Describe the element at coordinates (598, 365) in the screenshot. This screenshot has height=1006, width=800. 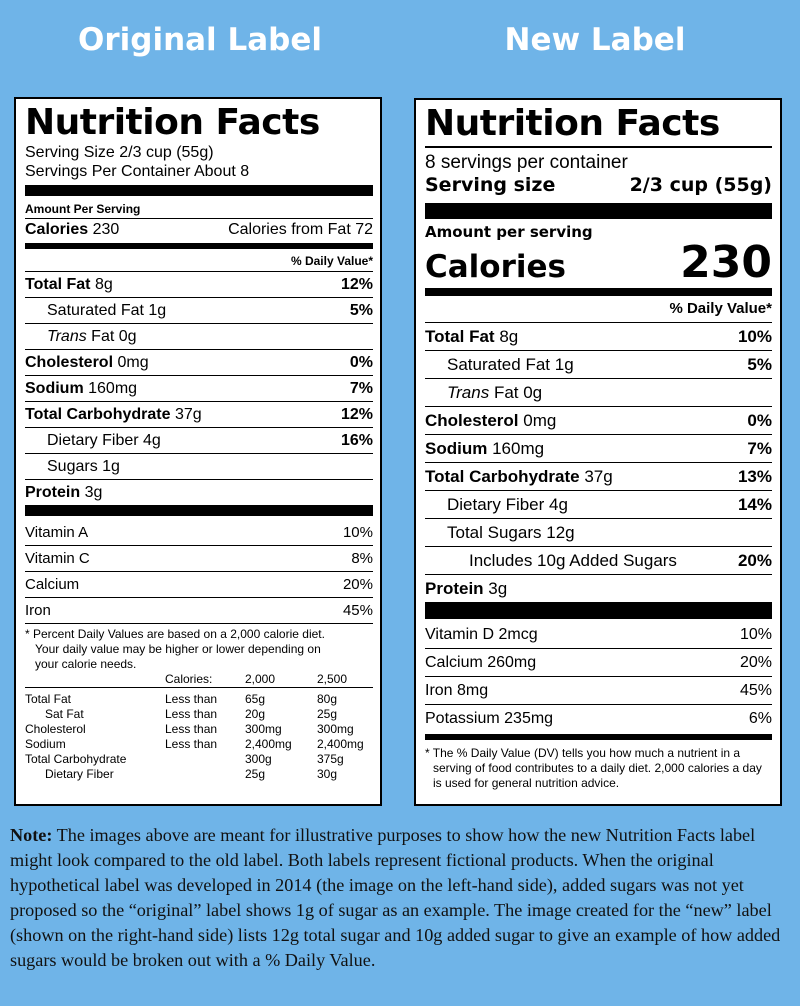
I see `nutrient-row: Saturated Fat 1g 5%` at that location.